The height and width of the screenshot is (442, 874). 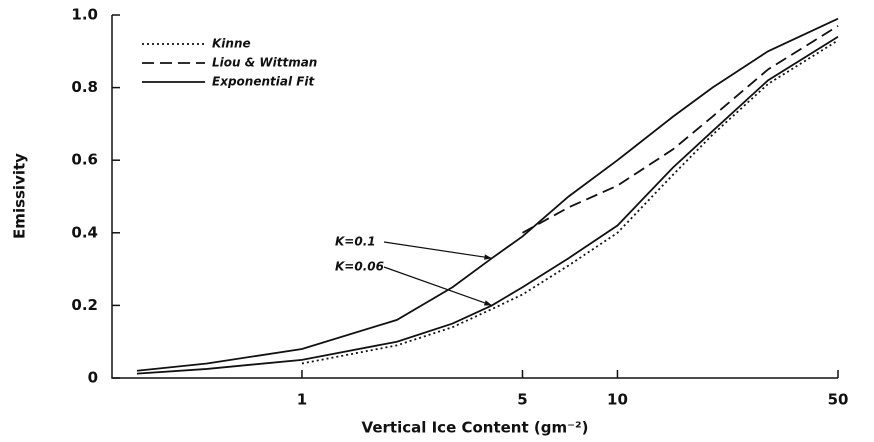 I want to click on y-tick-label: 0.6, so click(x=84, y=160).